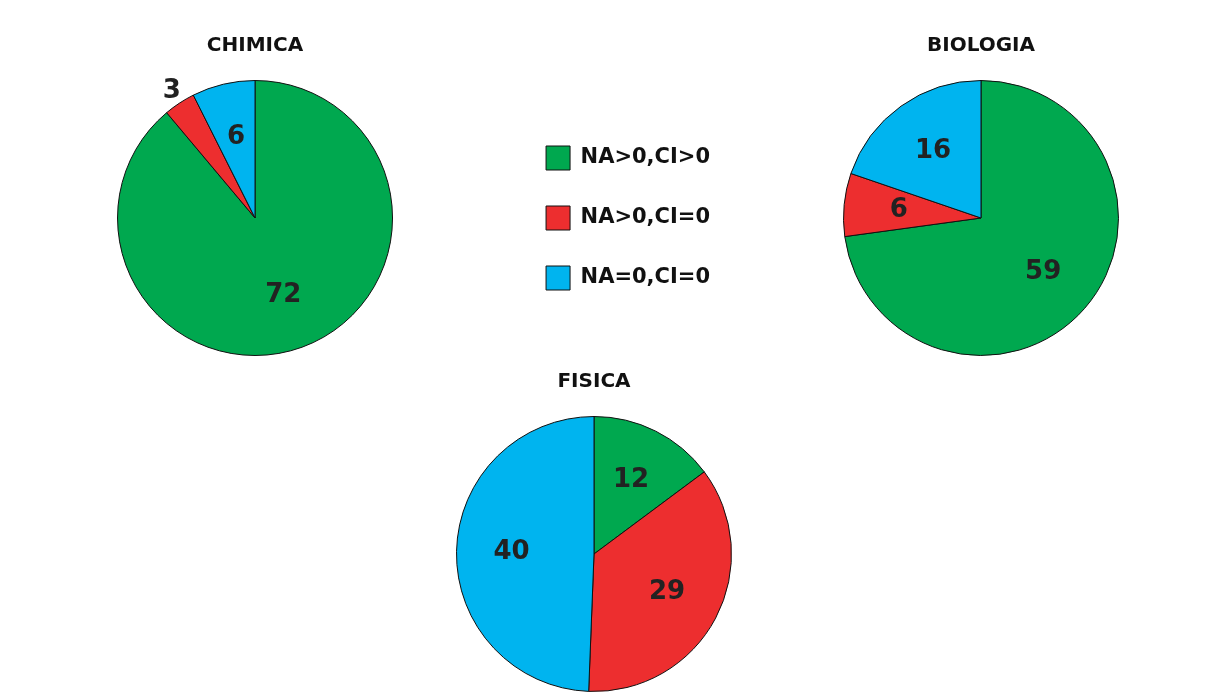 This screenshot has height=697, width=1208. What do you see at coordinates (171, 89) in the screenshot?
I see `data-label: 3` at bounding box center [171, 89].